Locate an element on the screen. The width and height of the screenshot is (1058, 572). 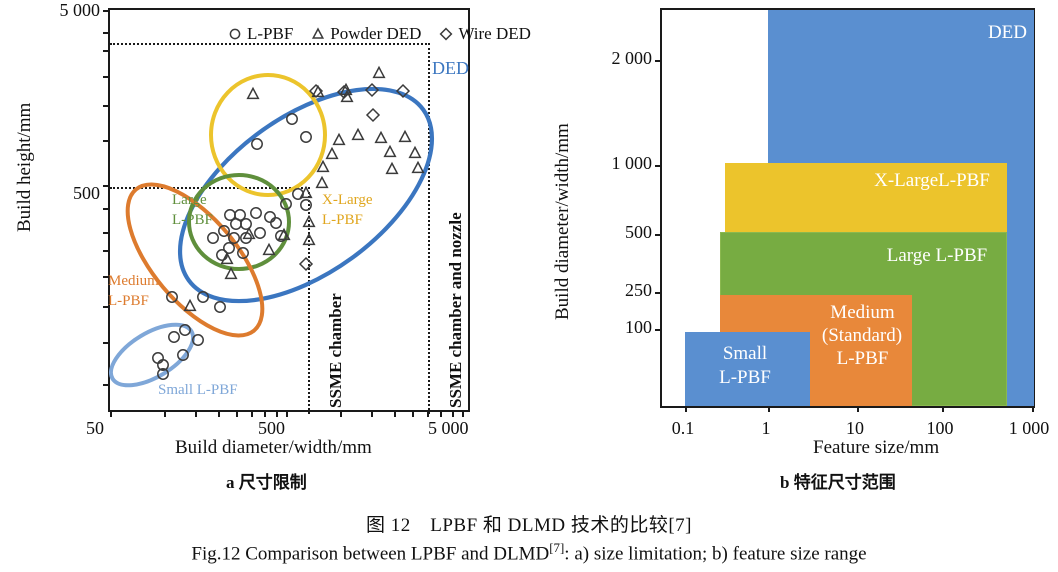
panel-a-ref-col-ssme-chamber is located at coordinates (309, 300).